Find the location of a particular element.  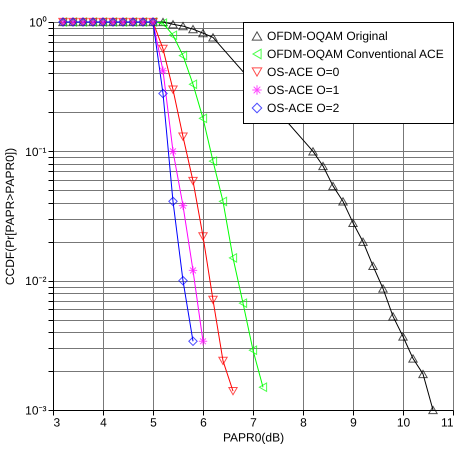

x-tick-label: 10 is located at coordinates (403, 423).